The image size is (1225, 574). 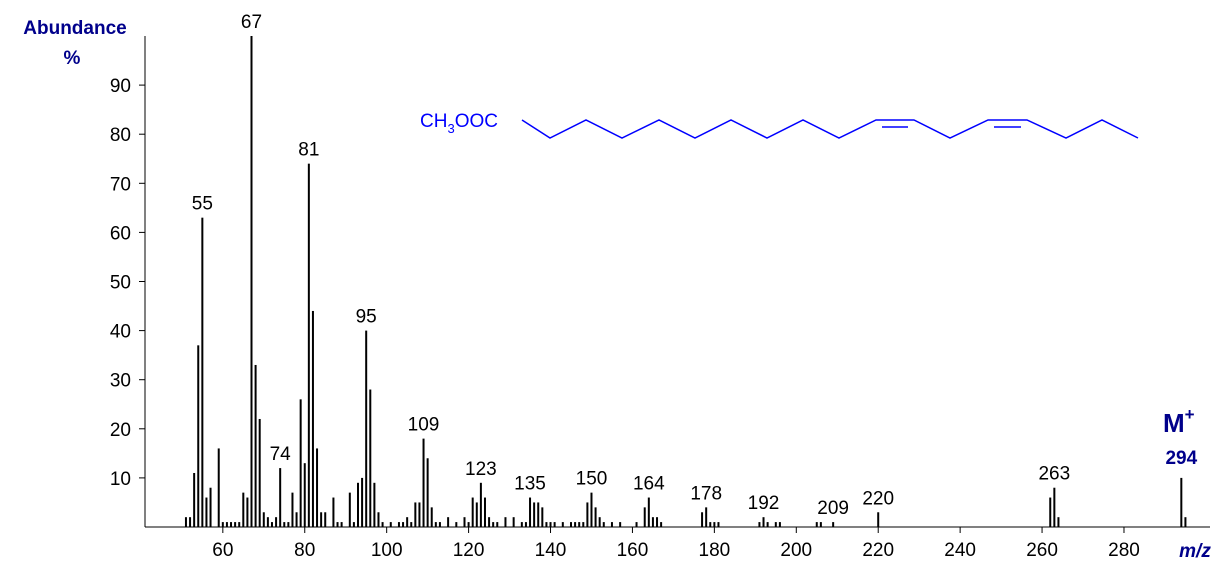 What do you see at coordinates (706, 493) in the screenshot?
I see `peak-label: 178` at bounding box center [706, 493].